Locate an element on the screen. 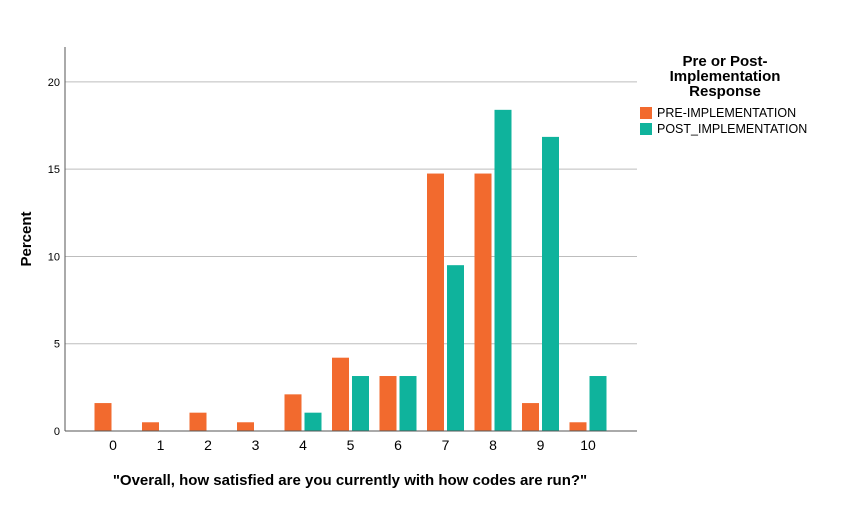  x-tick-label: 5 is located at coordinates (351, 445).